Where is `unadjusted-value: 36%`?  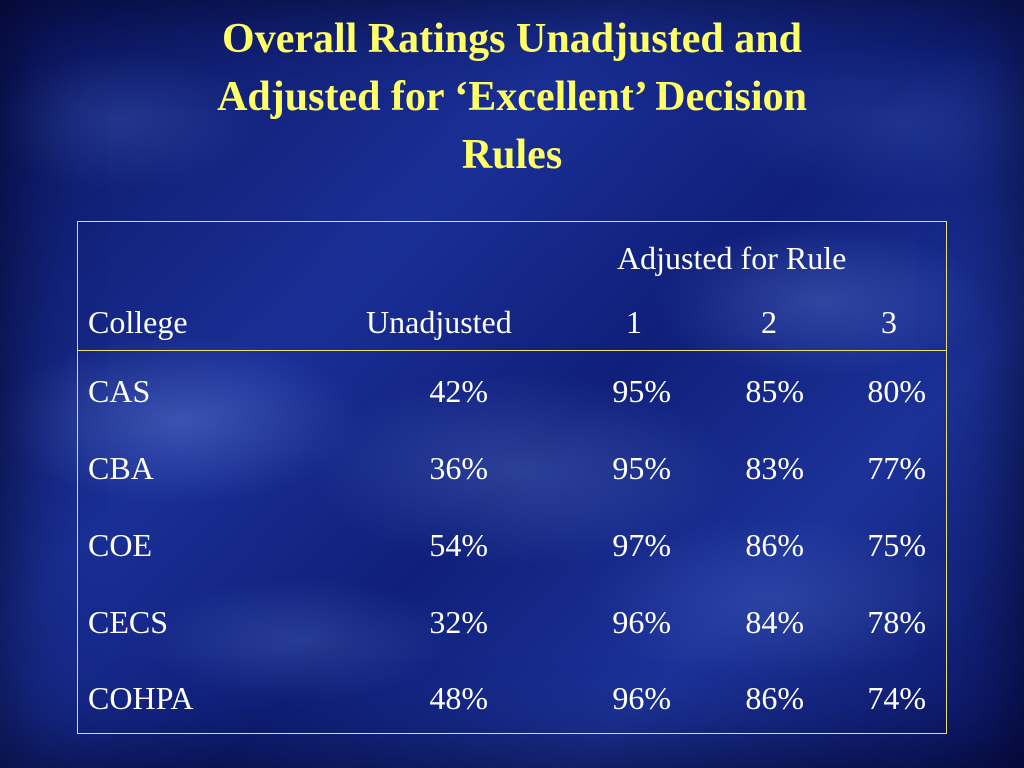 unadjusted-value: 36% is located at coordinates (458, 468).